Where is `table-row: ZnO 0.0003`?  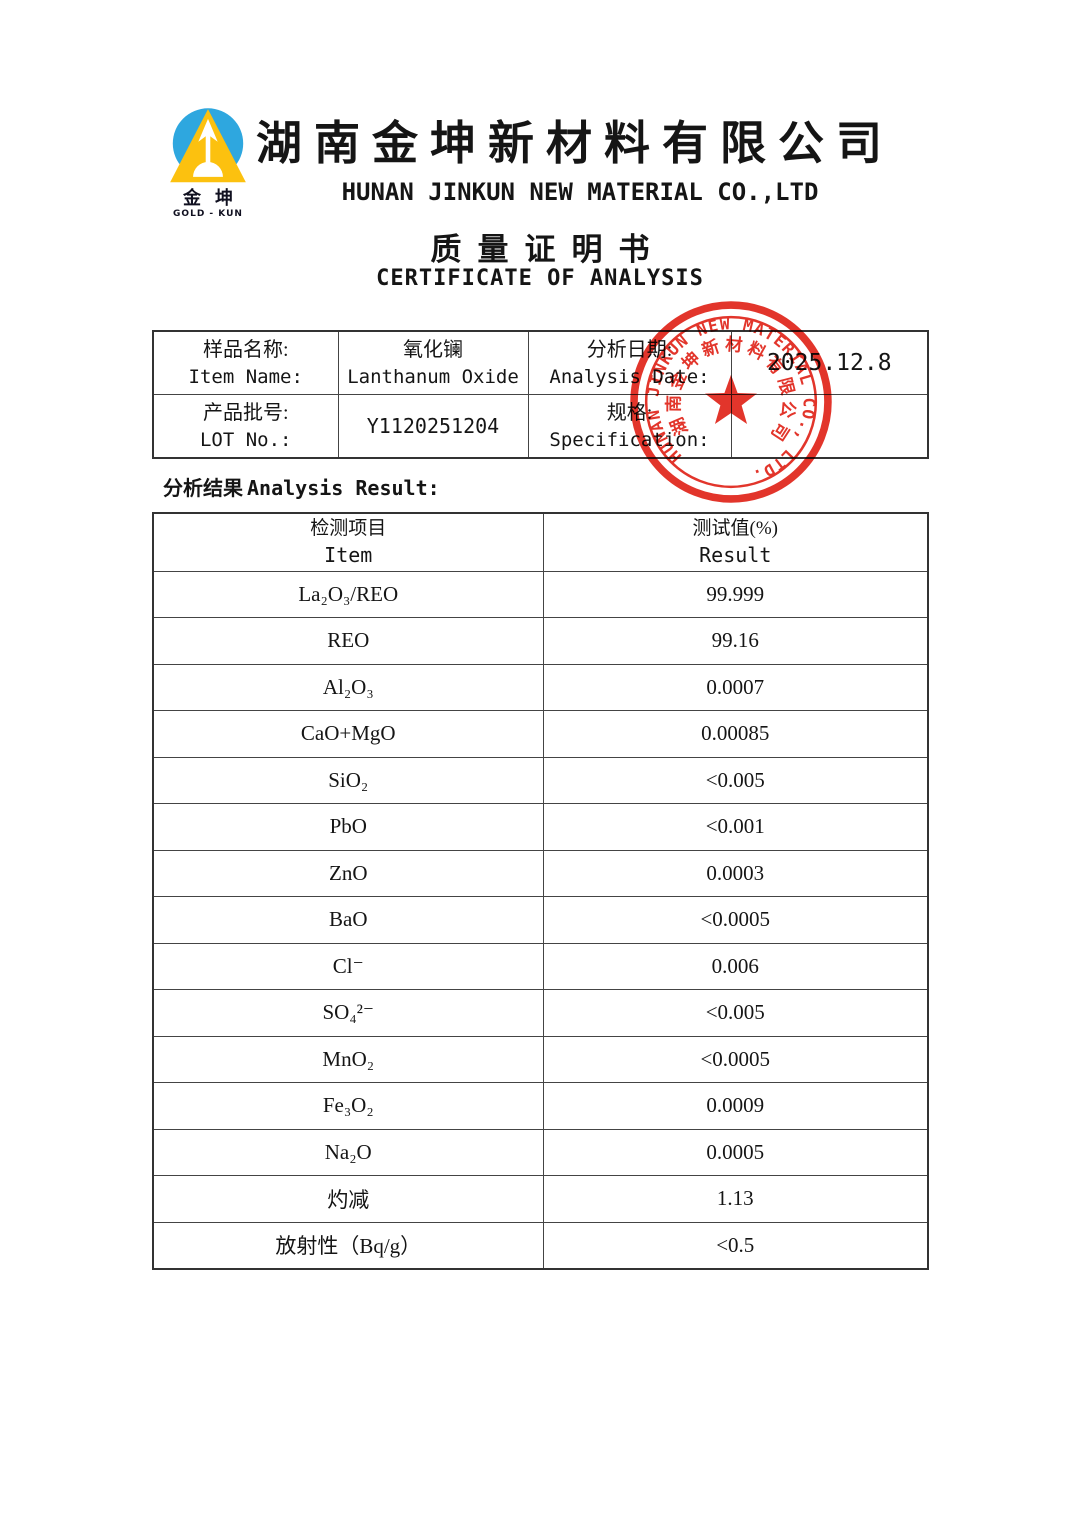 table-row: ZnO 0.0003 is located at coordinates (540, 873).